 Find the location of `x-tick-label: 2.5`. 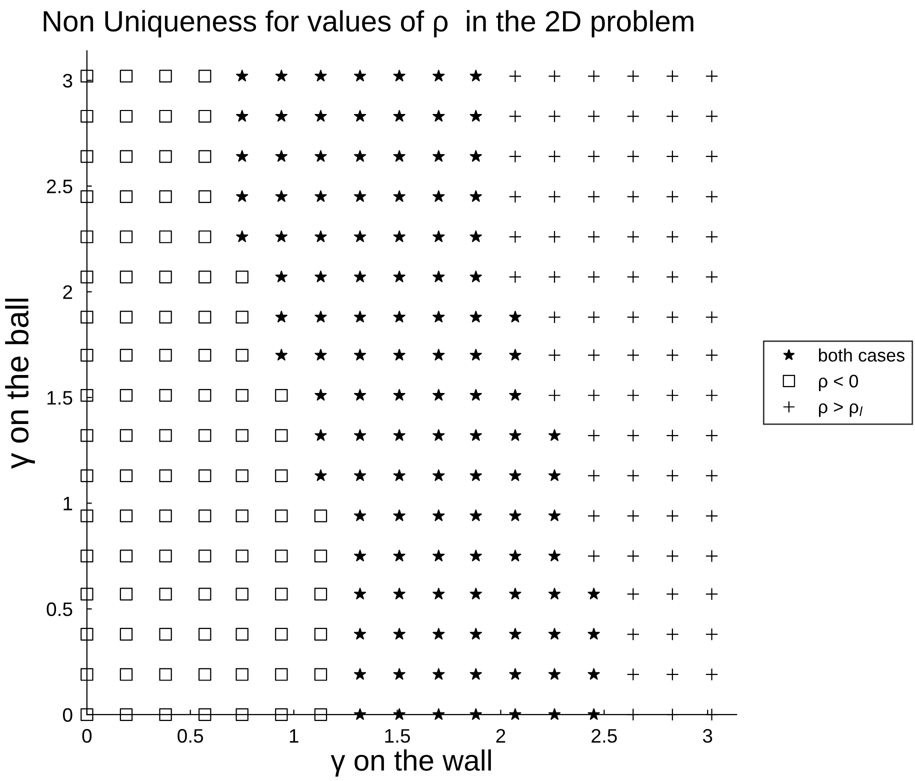

x-tick-label: 2.5 is located at coordinates (604, 736).